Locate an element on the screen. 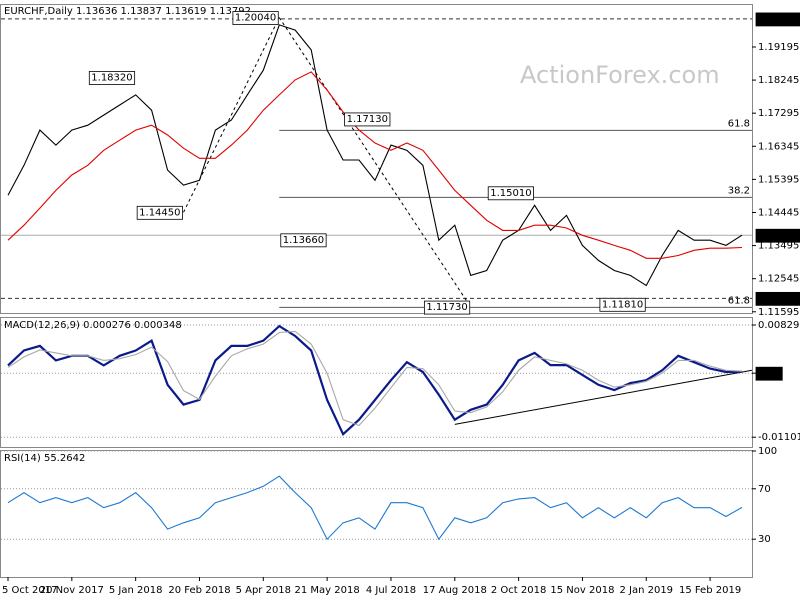 The height and width of the screenshot is (600, 800). y-tick-label: 1.11595 is located at coordinates (778, 312).